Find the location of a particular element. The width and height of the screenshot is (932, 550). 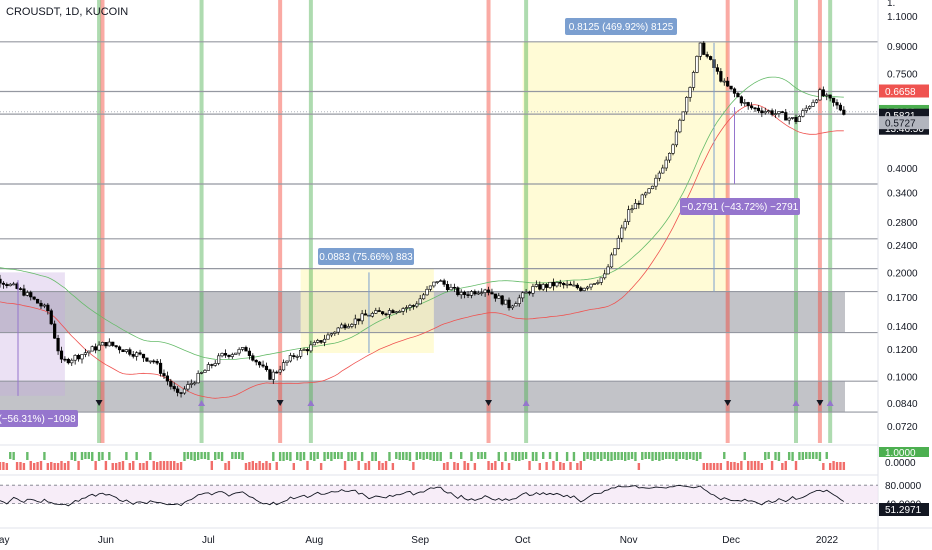

may-measure-box-bg is located at coordinates (39, 418).